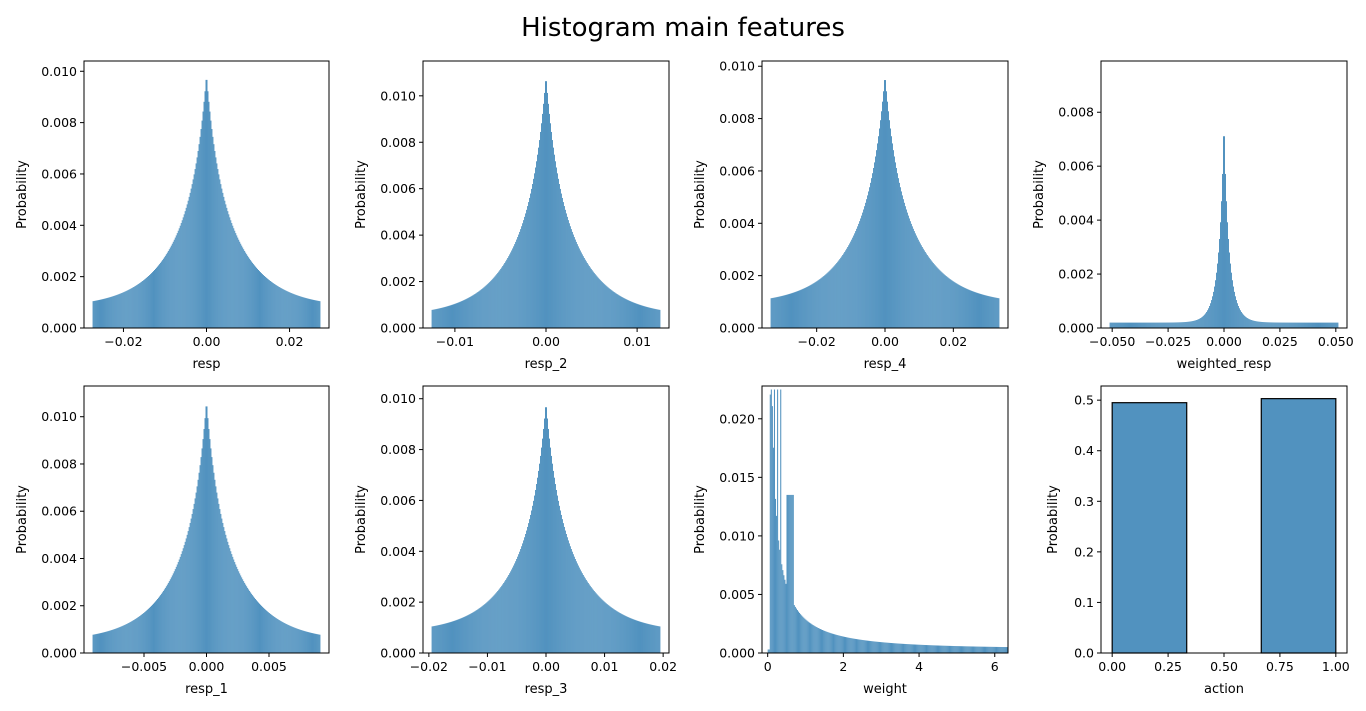 The image size is (1366, 711). What do you see at coordinates (1336, 341) in the screenshot?
I see `x-tick-label: 0.050` at bounding box center [1336, 341].